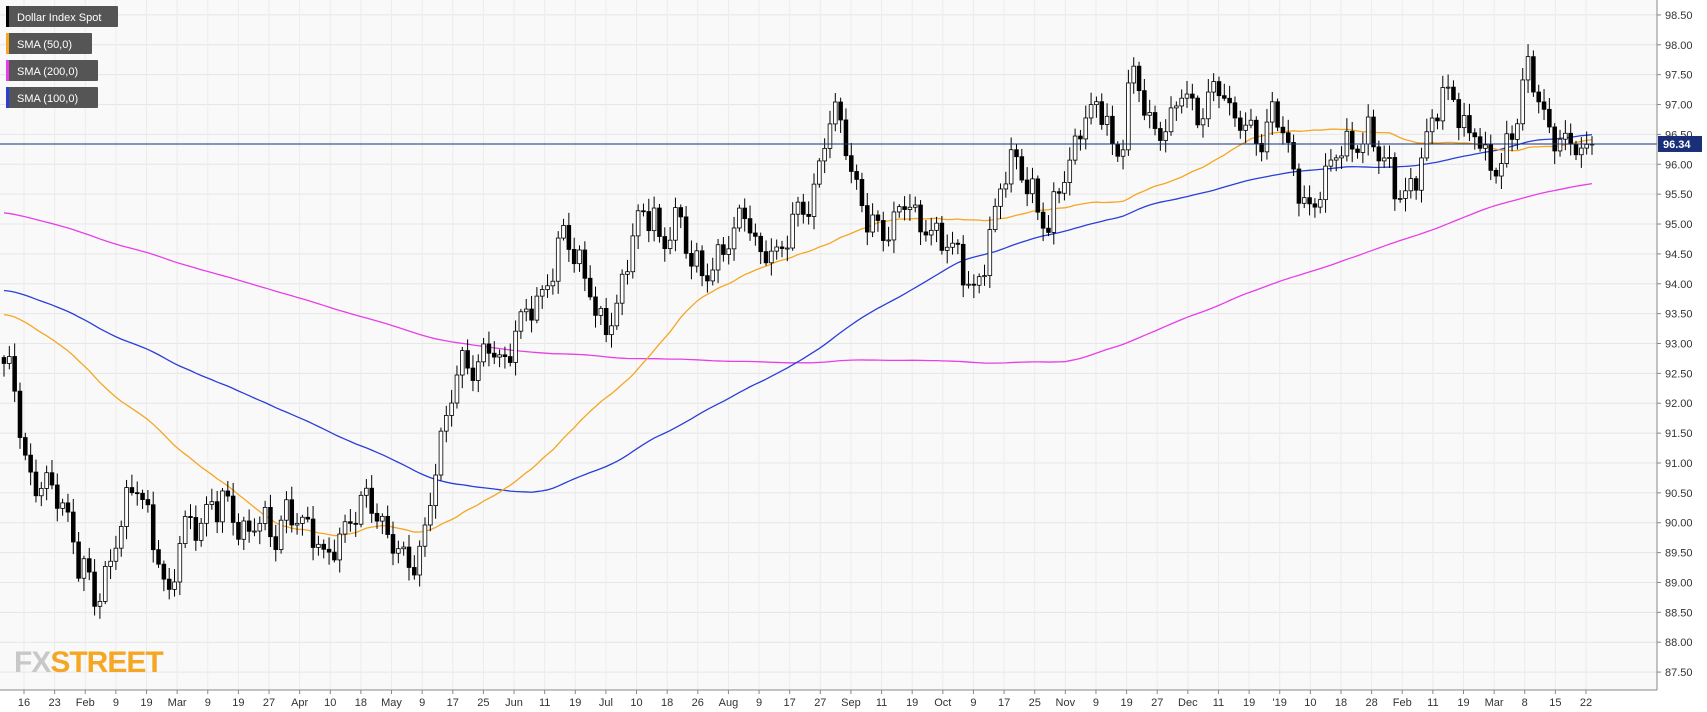 The width and height of the screenshot is (1707, 712). Describe the element at coordinates (85, 703) in the screenshot. I see `x-tick-label: Feb` at that location.